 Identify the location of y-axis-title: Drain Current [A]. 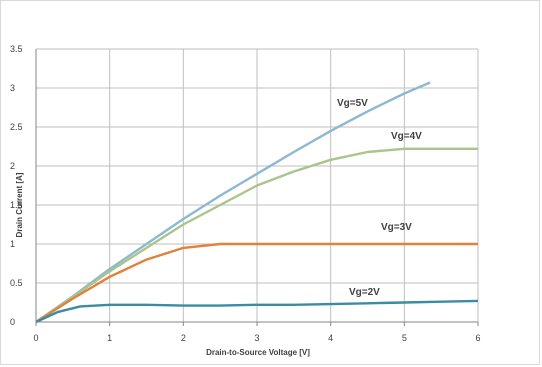
(19, 204).